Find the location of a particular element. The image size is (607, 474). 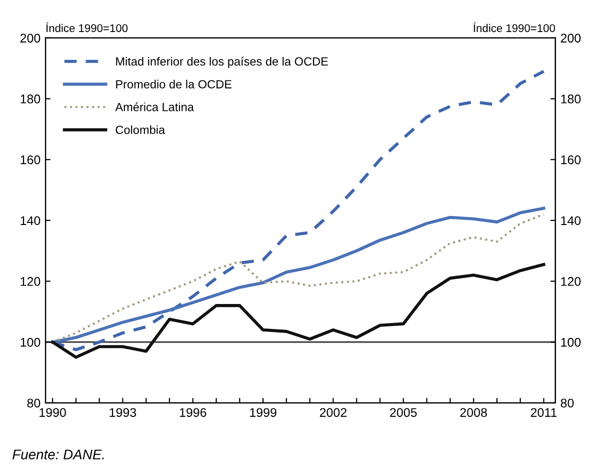

x-tick-label: 2005 is located at coordinates (403, 412).